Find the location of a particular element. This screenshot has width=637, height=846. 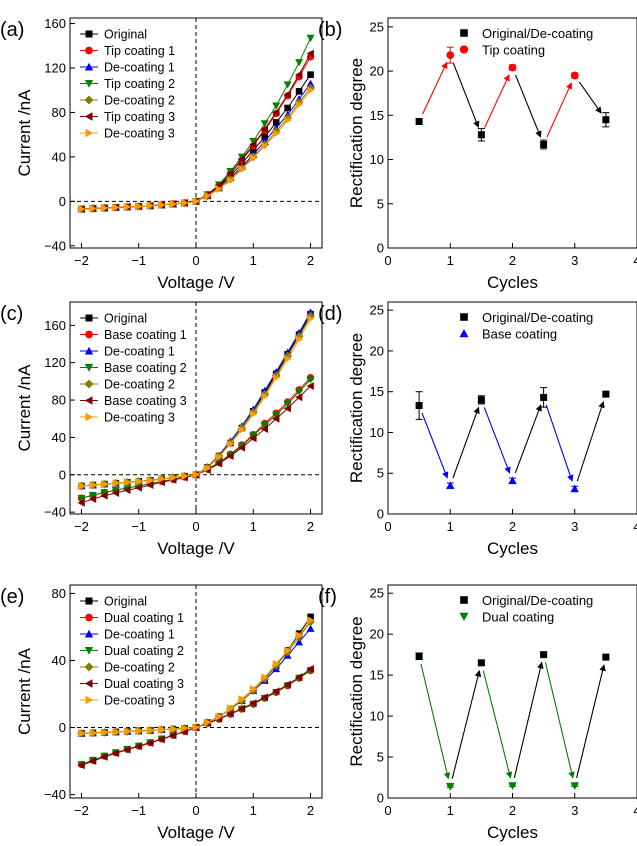

y-axis-title: Rectification degree is located at coordinates (356, 133).